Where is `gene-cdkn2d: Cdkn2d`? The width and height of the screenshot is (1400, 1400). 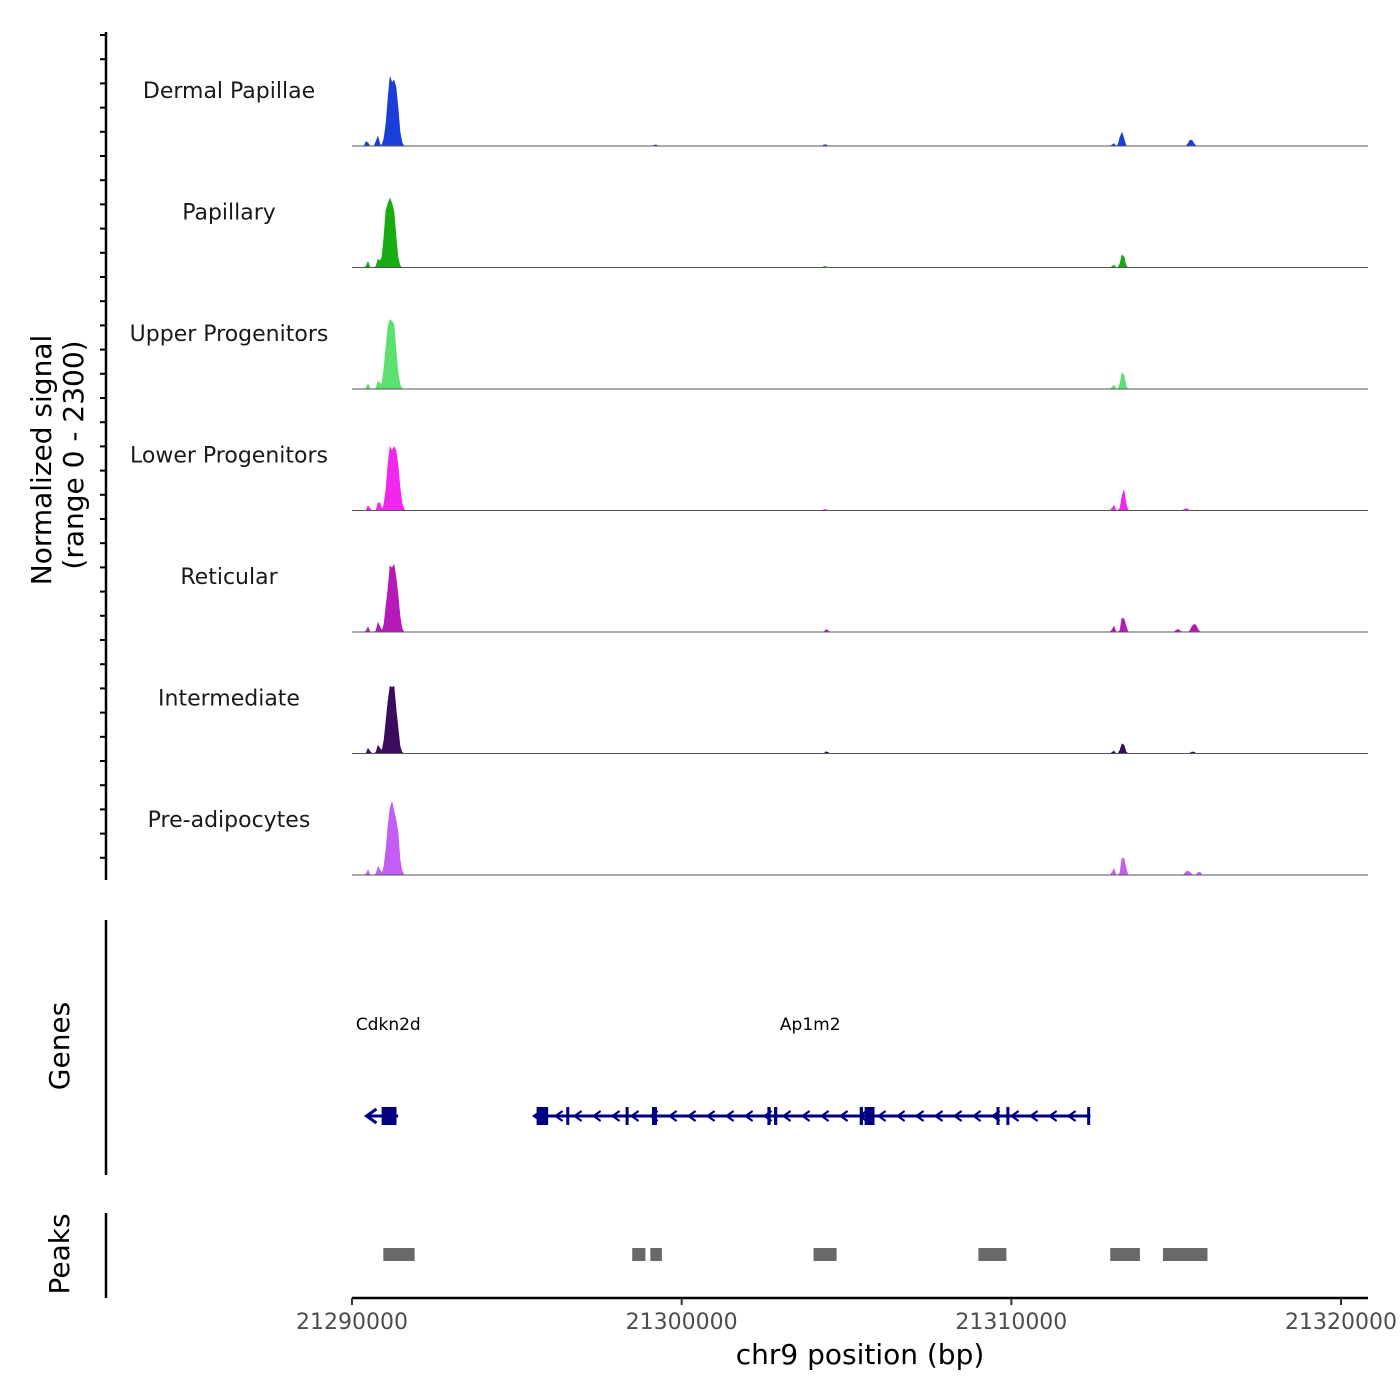
gene-cdkn2d: Cdkn2d is located at coordinates (388, 1070).